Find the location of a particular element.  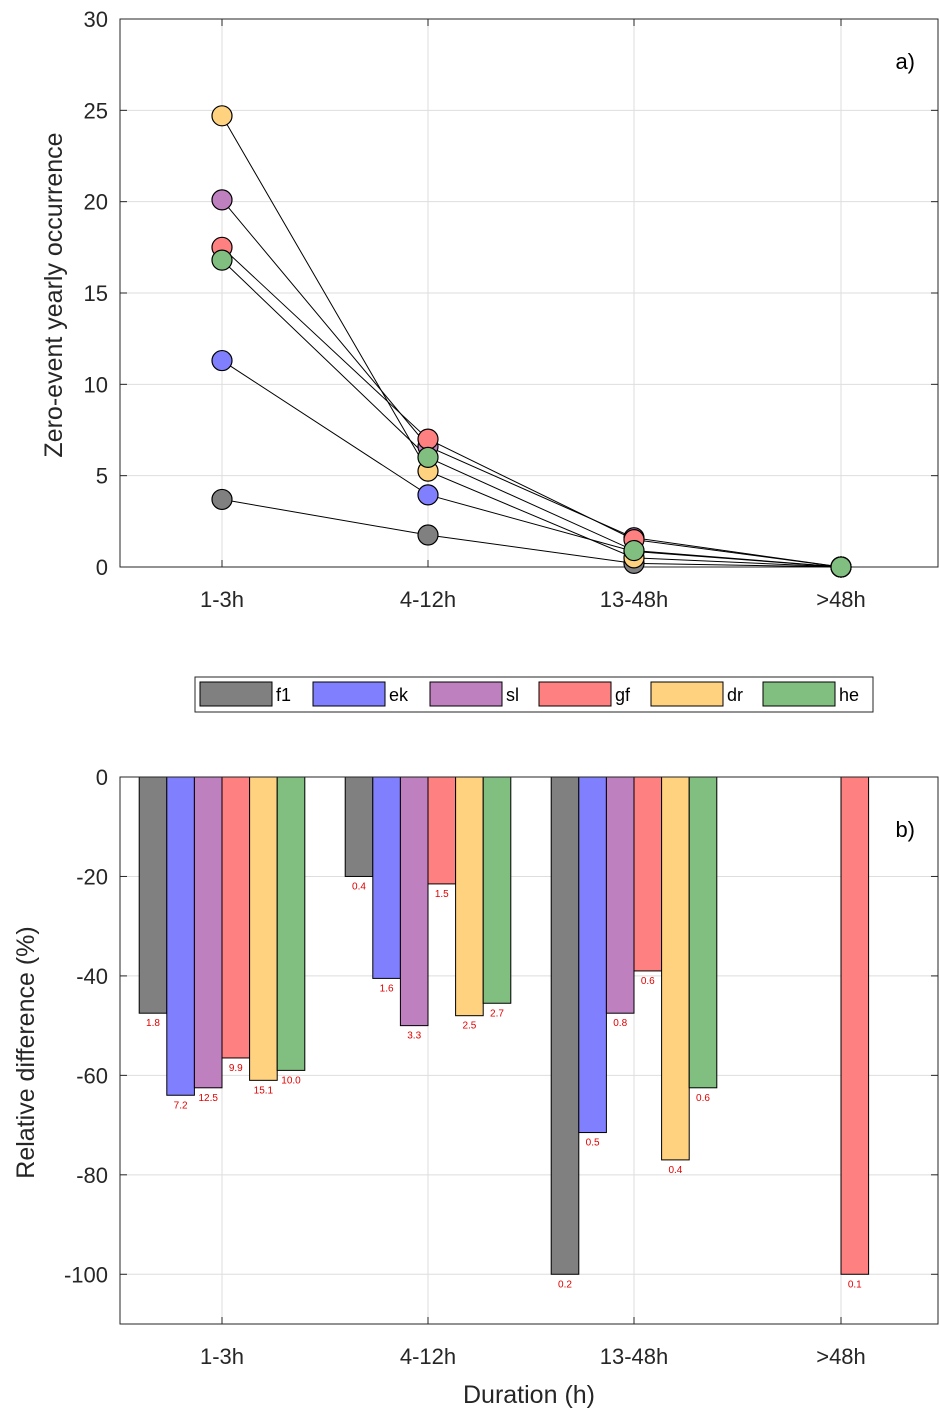

x-axis-label: Duration (h) is located at coordinates (529, 1395).